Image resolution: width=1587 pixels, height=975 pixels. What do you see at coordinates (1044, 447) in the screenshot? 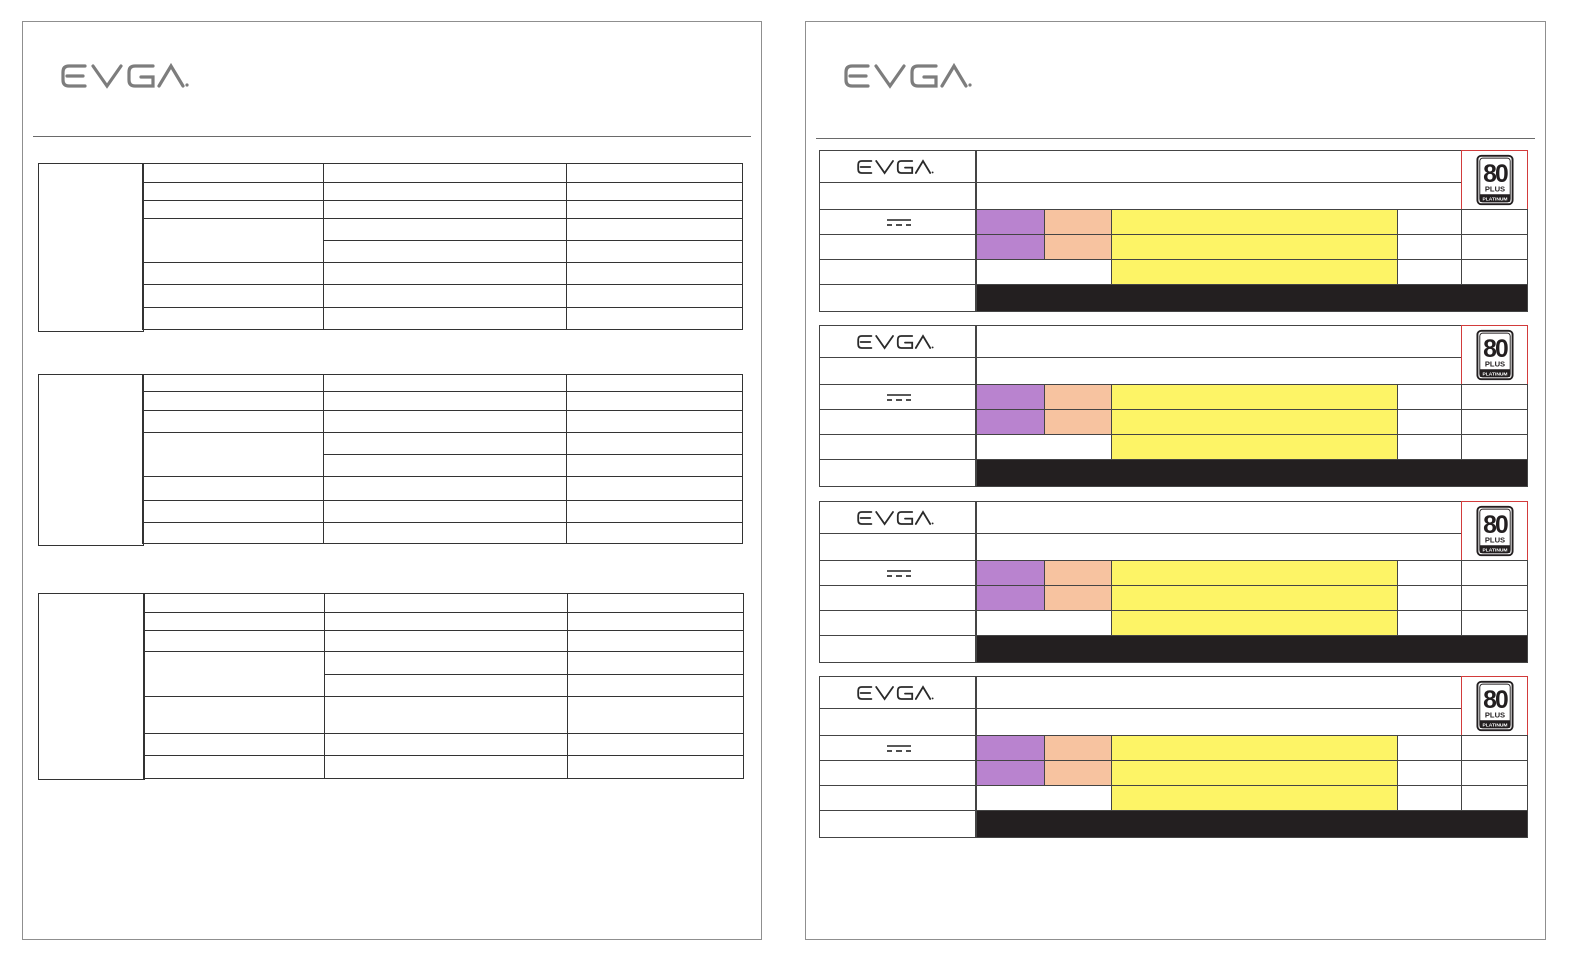
I see `label-2-row5-blank` at bounding box center [1044, 447].